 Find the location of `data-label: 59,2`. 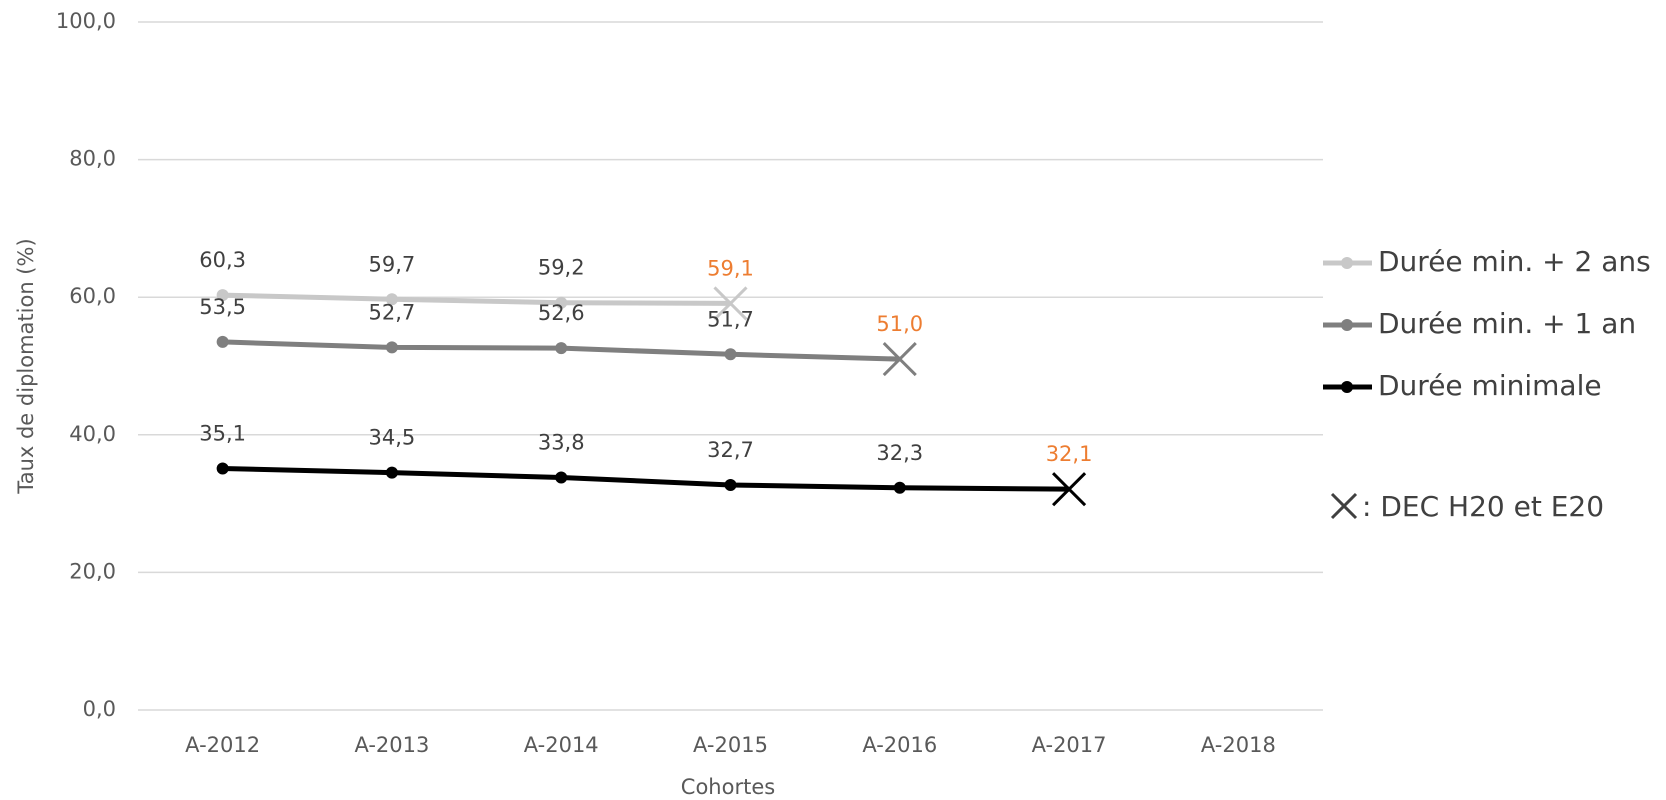

data-label: 59,2 is located at coordinates (561, 268).